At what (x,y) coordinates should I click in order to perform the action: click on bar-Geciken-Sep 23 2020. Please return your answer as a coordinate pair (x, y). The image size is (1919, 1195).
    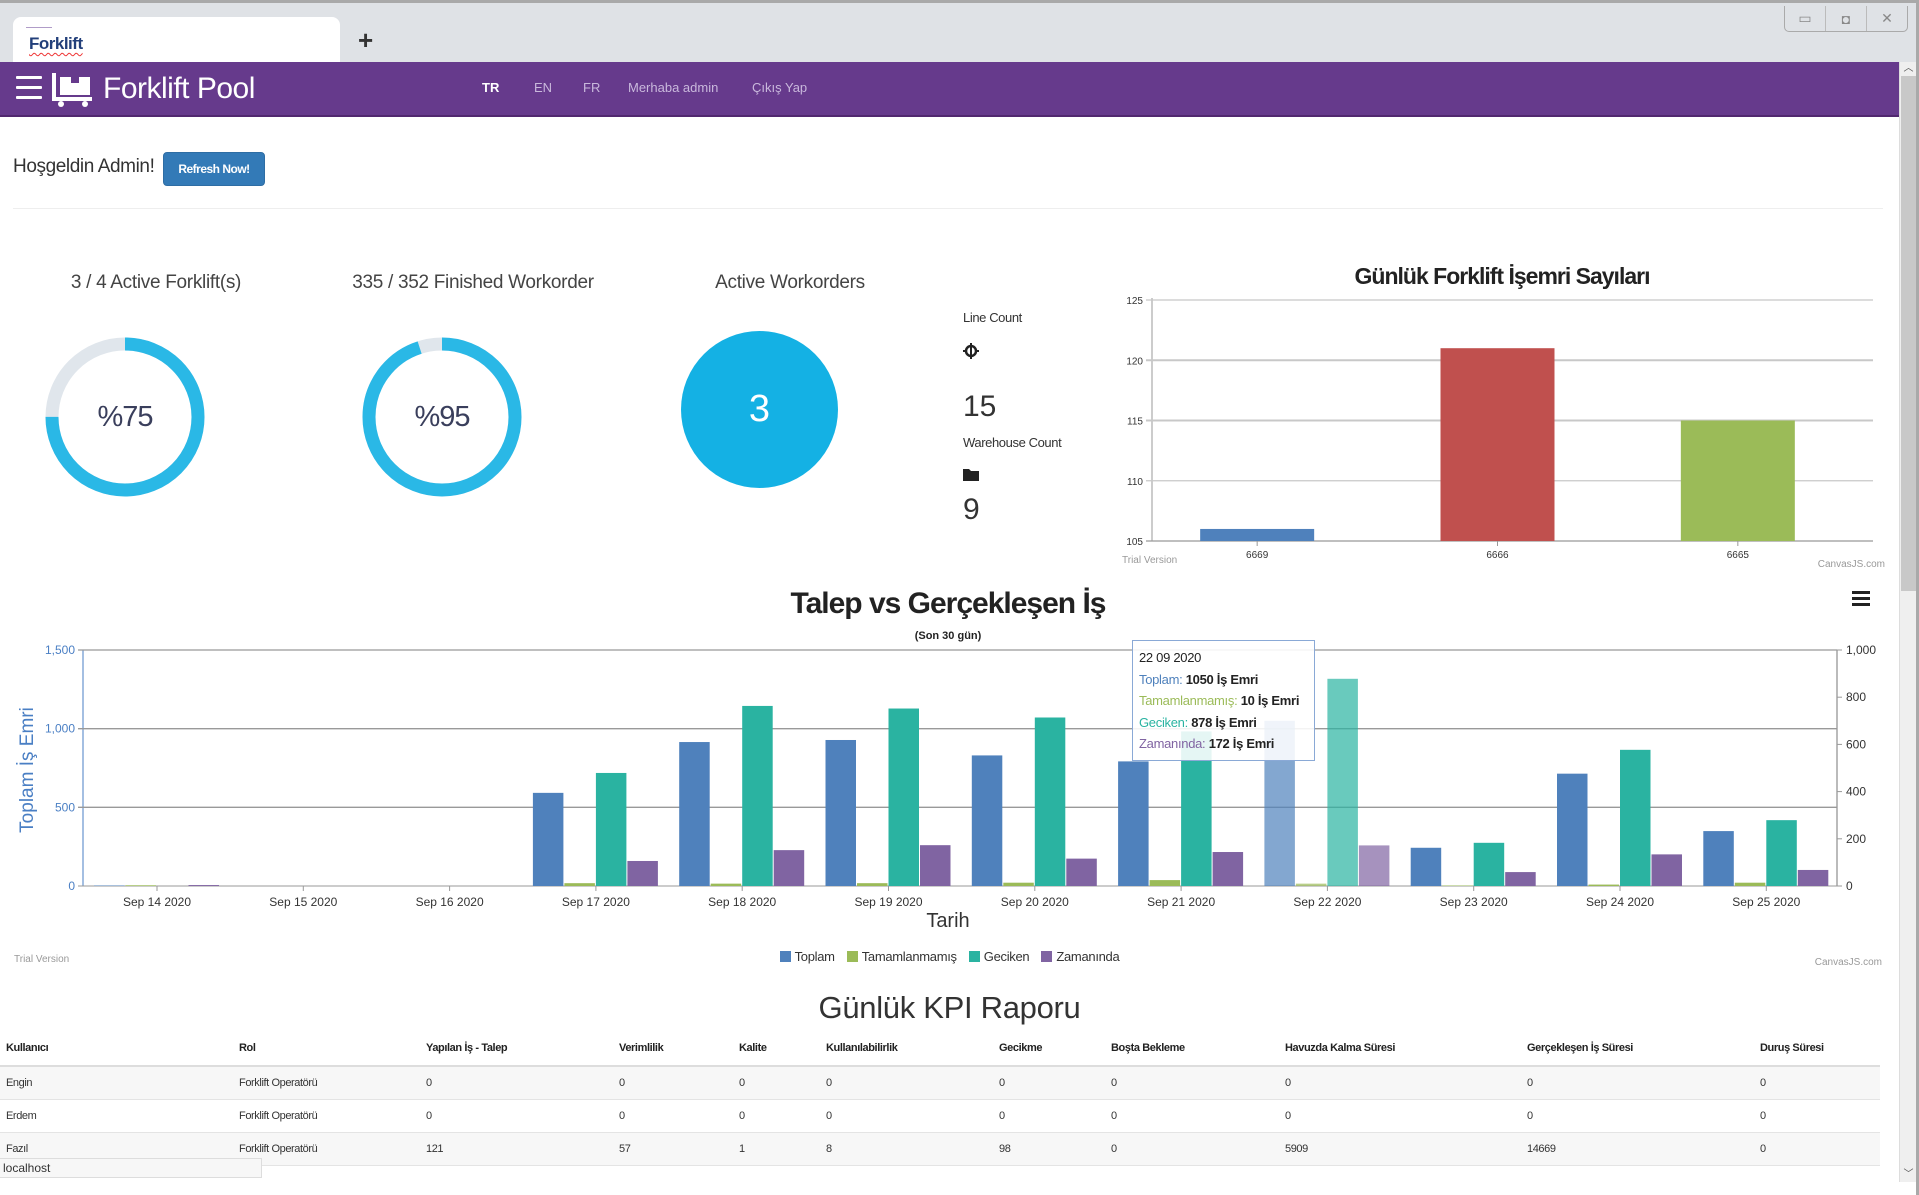
    Looking at the image, I should click on (1489, 864).